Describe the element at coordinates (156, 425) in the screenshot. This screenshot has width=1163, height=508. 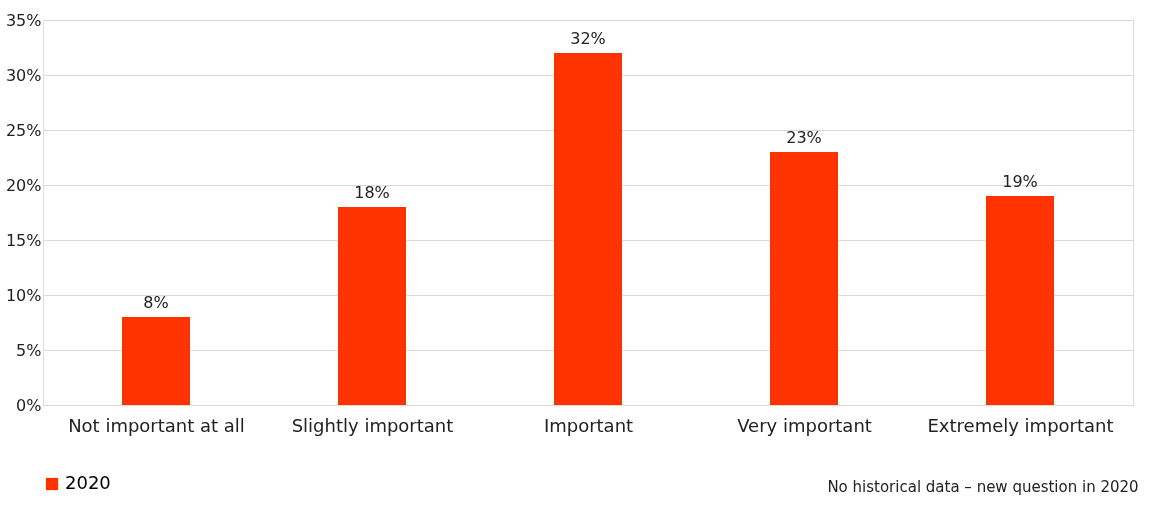
I see `x-tick-label: Not important at all` at that location.